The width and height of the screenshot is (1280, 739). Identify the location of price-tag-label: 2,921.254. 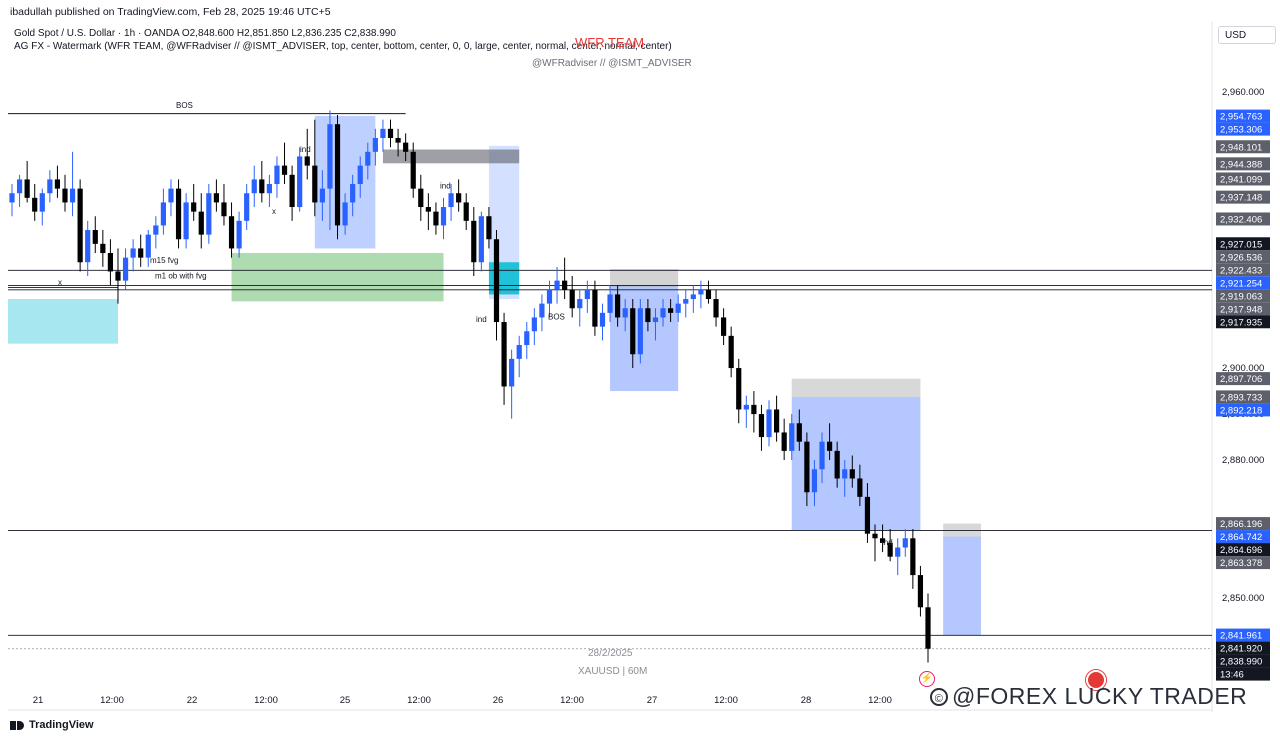
(1241, 283).